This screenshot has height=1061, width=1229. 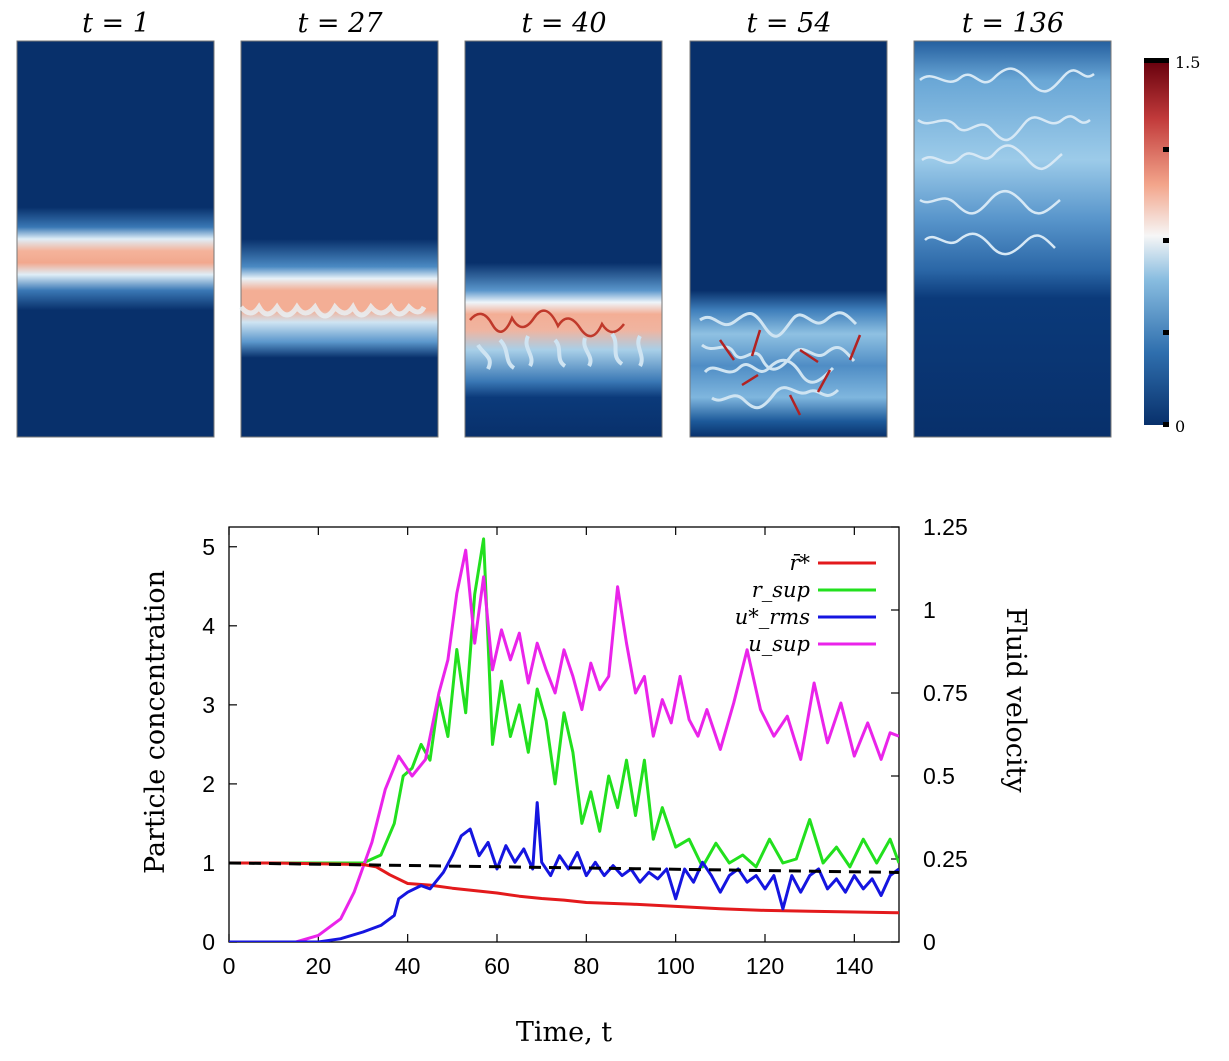 What do you see at coordinates (789, 23) in the screenshot?
I see `panel-label-t54: t = 54` at bounding box center [789, 23].